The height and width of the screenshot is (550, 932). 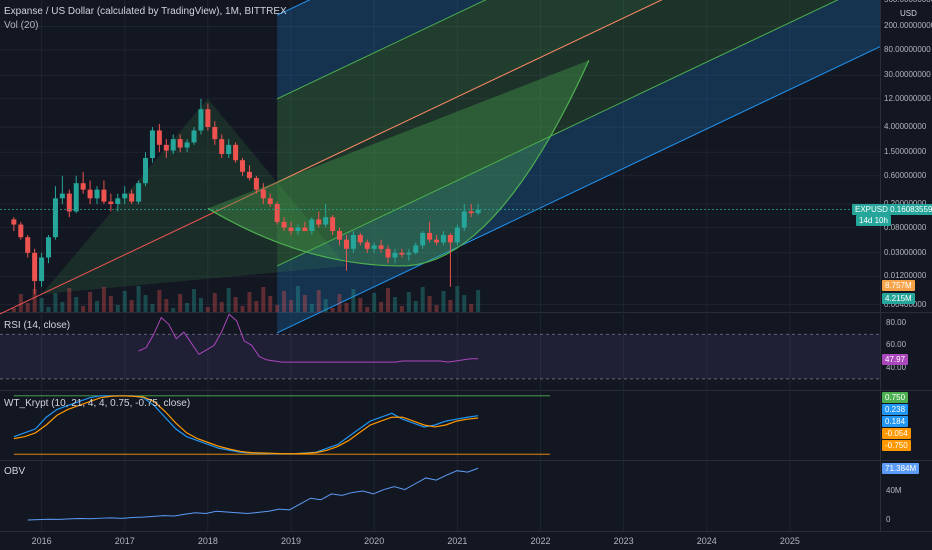 I want to click on price-axis-label: 0.03000000, so click(x=905, y=252).